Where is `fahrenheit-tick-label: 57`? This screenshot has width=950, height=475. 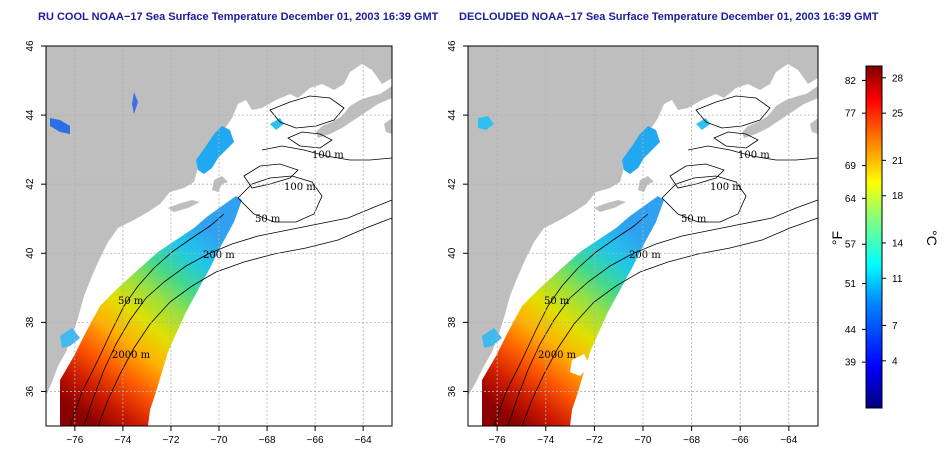
fahrenheit-tick-label: 57 is located at coordinates (851, 245).